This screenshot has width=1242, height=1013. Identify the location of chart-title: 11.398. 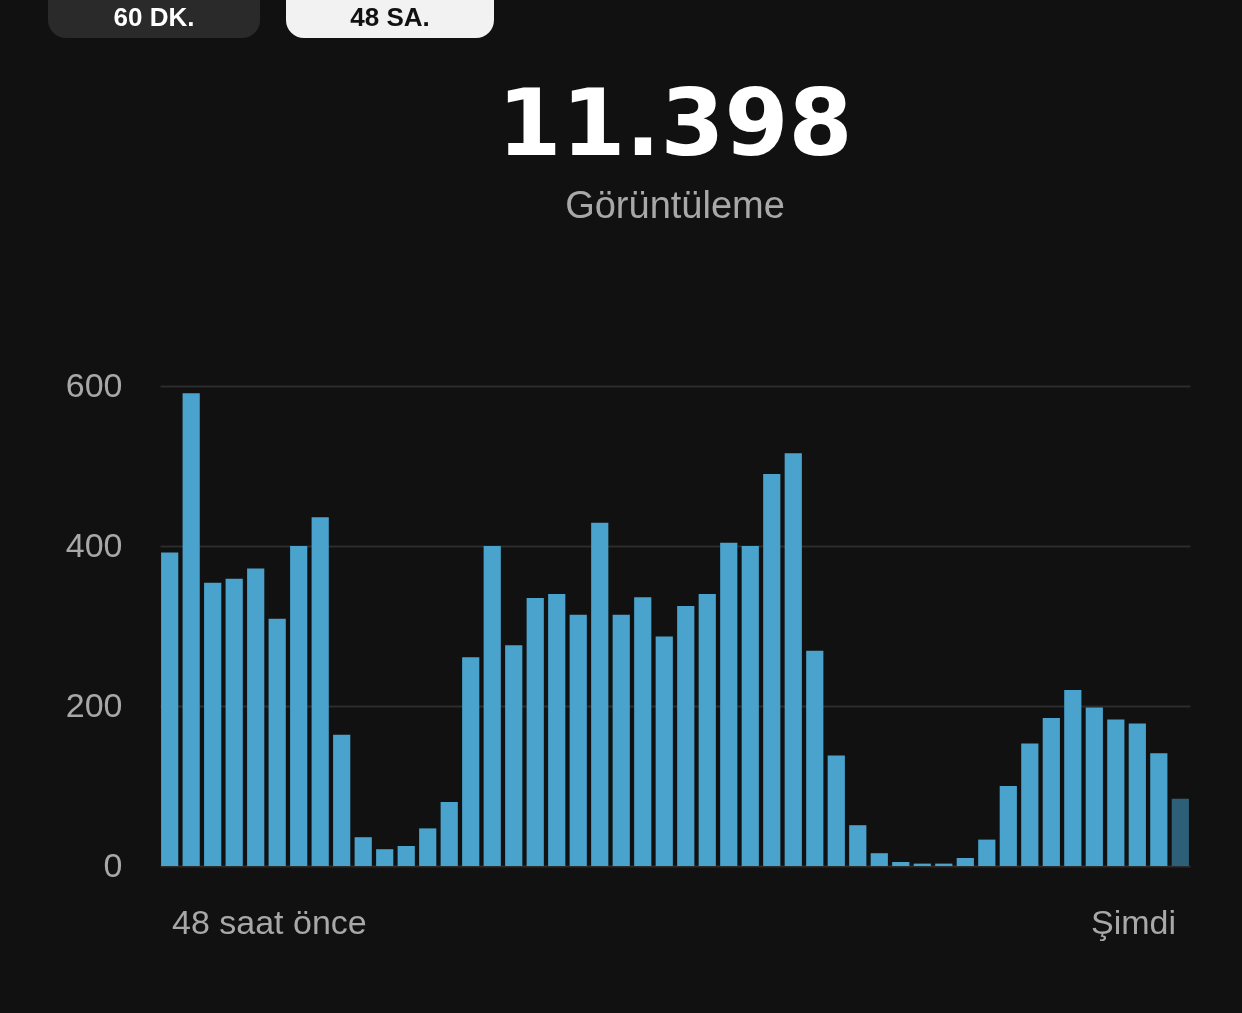
(675, 123).